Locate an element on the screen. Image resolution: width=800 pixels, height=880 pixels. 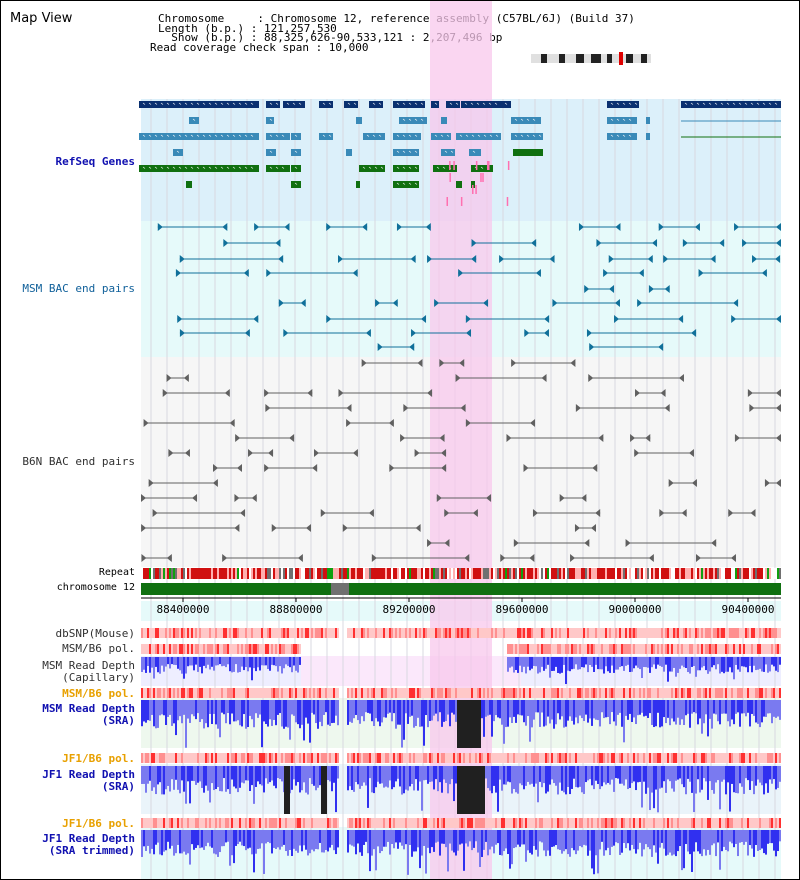
track-label-msm-depth-cap: MSM Read Depth is located at coordinates (88, 665).